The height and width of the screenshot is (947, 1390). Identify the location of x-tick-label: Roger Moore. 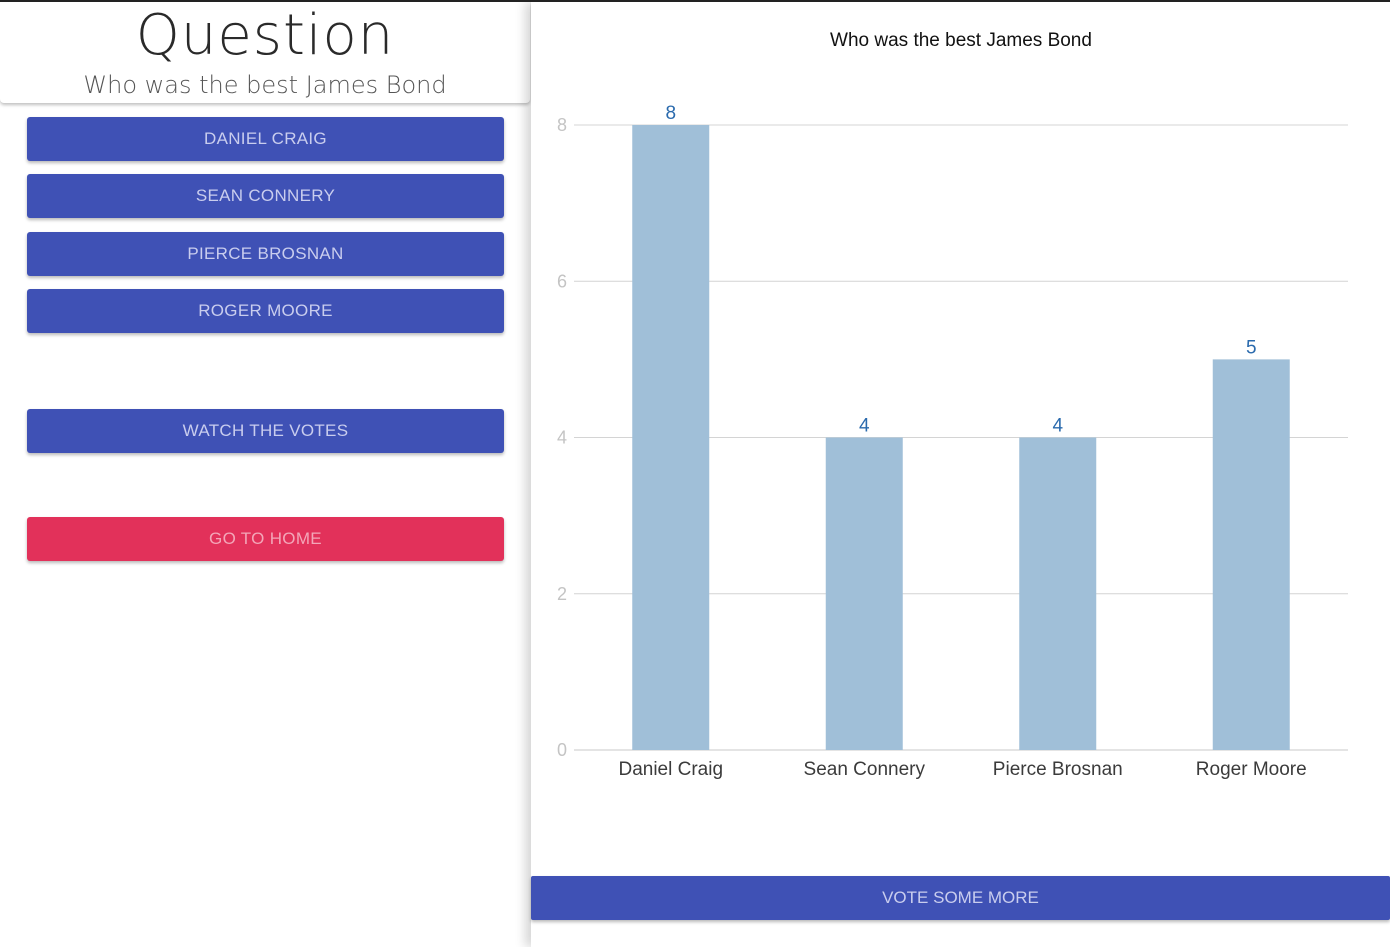
(1251, 769).